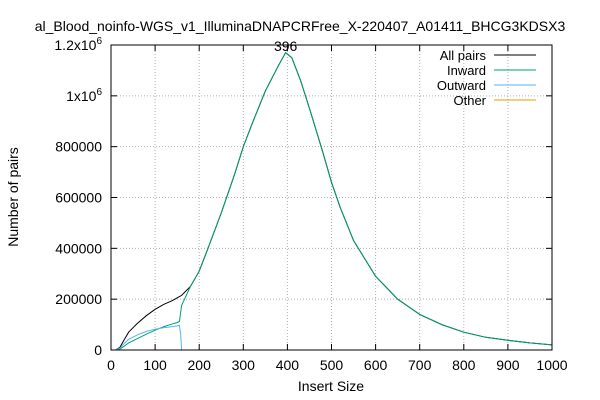 The height and width of the screenshot is (400, 600). I want to click on legend-label-inward: Inward, so click(466, 70).